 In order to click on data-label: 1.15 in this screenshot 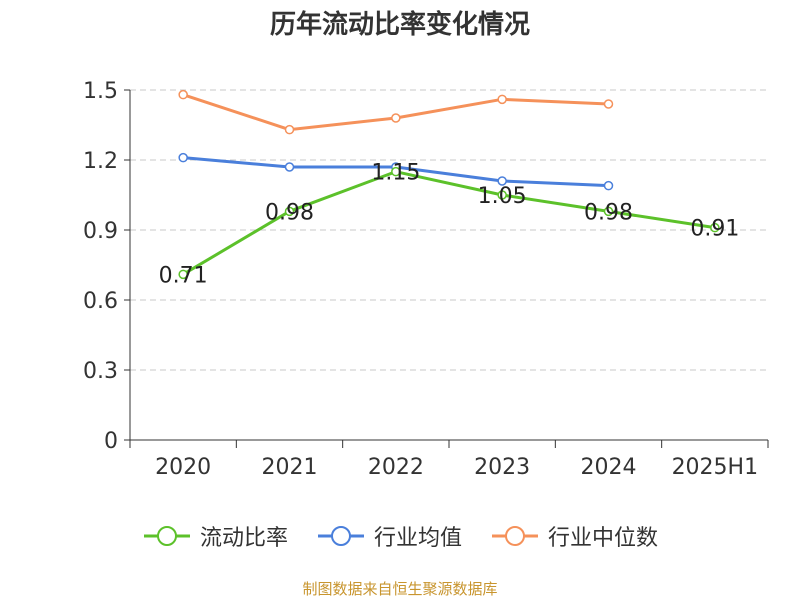, I will do `click(395, 173)`.